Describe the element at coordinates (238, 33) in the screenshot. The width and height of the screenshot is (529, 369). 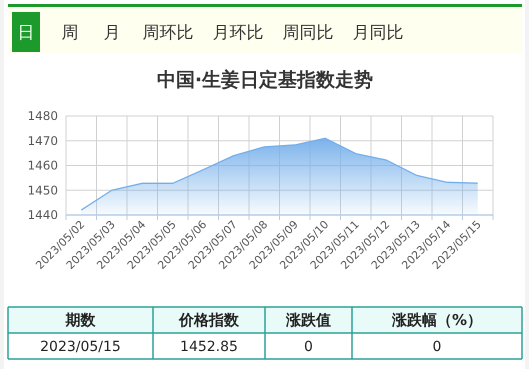
I see `text: 月环比` at that location.